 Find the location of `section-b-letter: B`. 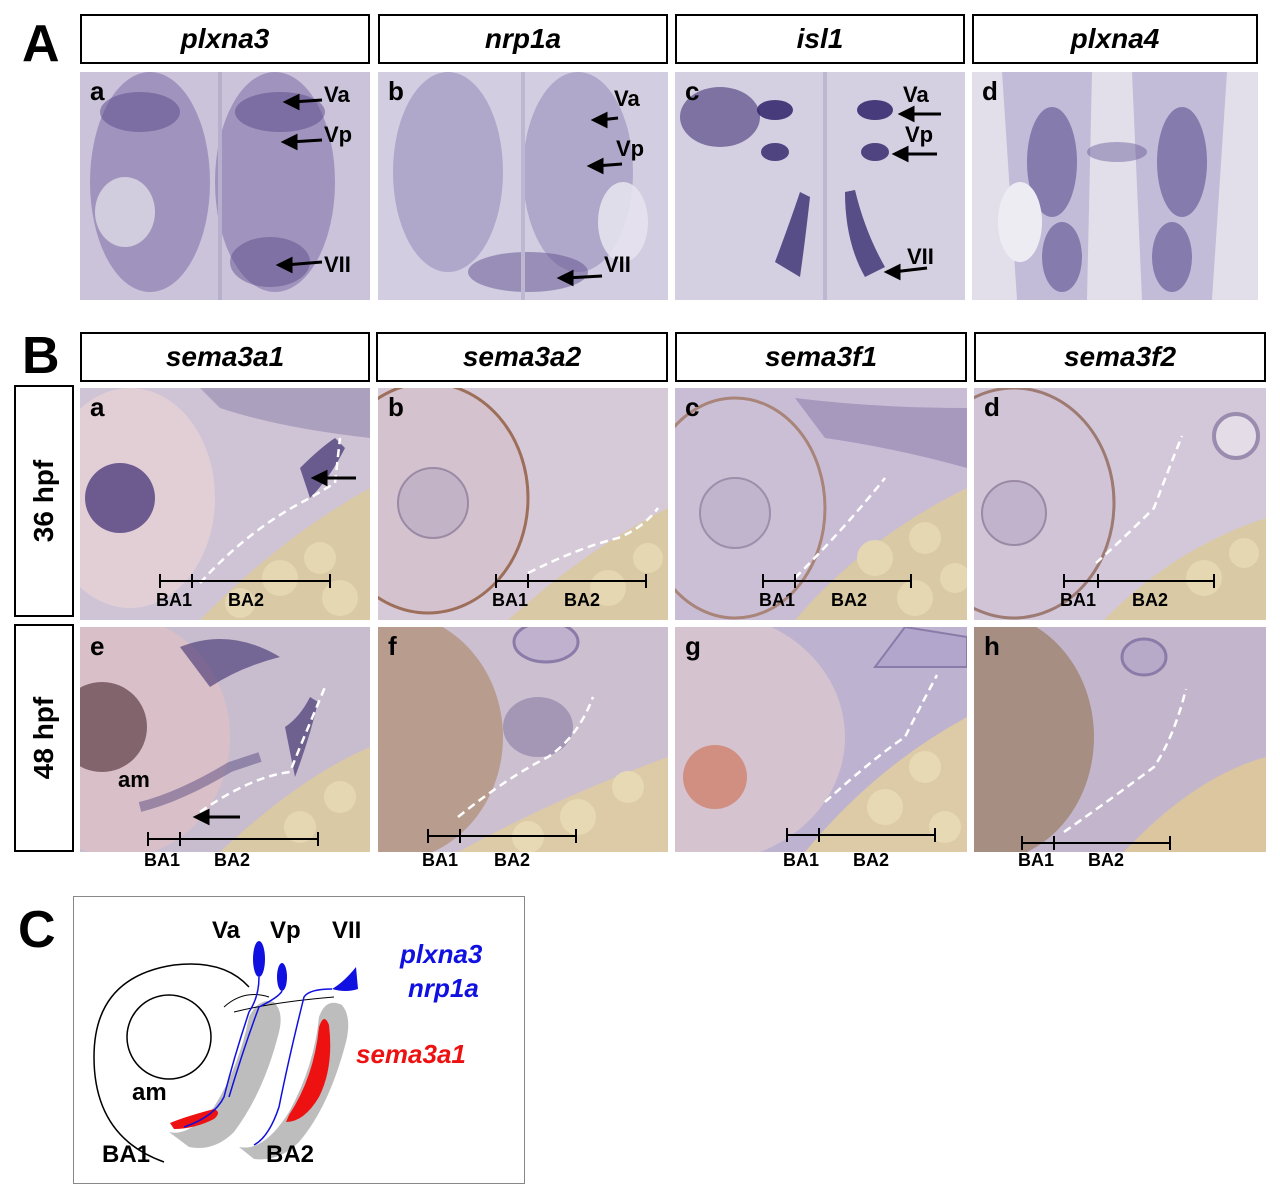

section-b-letter: B is located at coordinates (41, 356).